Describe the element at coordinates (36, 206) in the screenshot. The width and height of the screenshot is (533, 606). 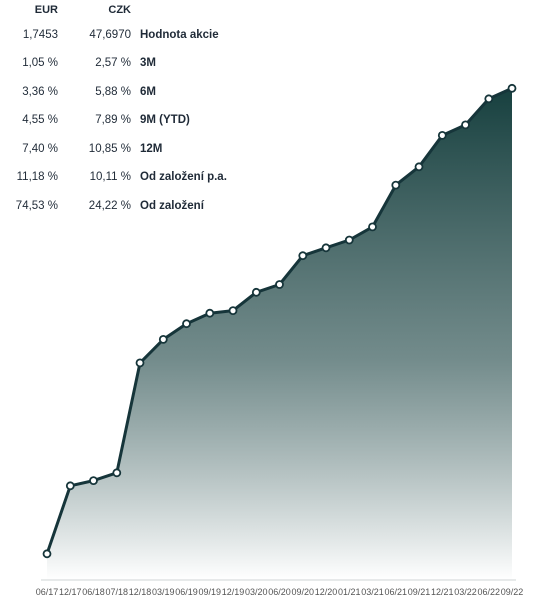
I see `eur-value: 74,53 %` at that location.